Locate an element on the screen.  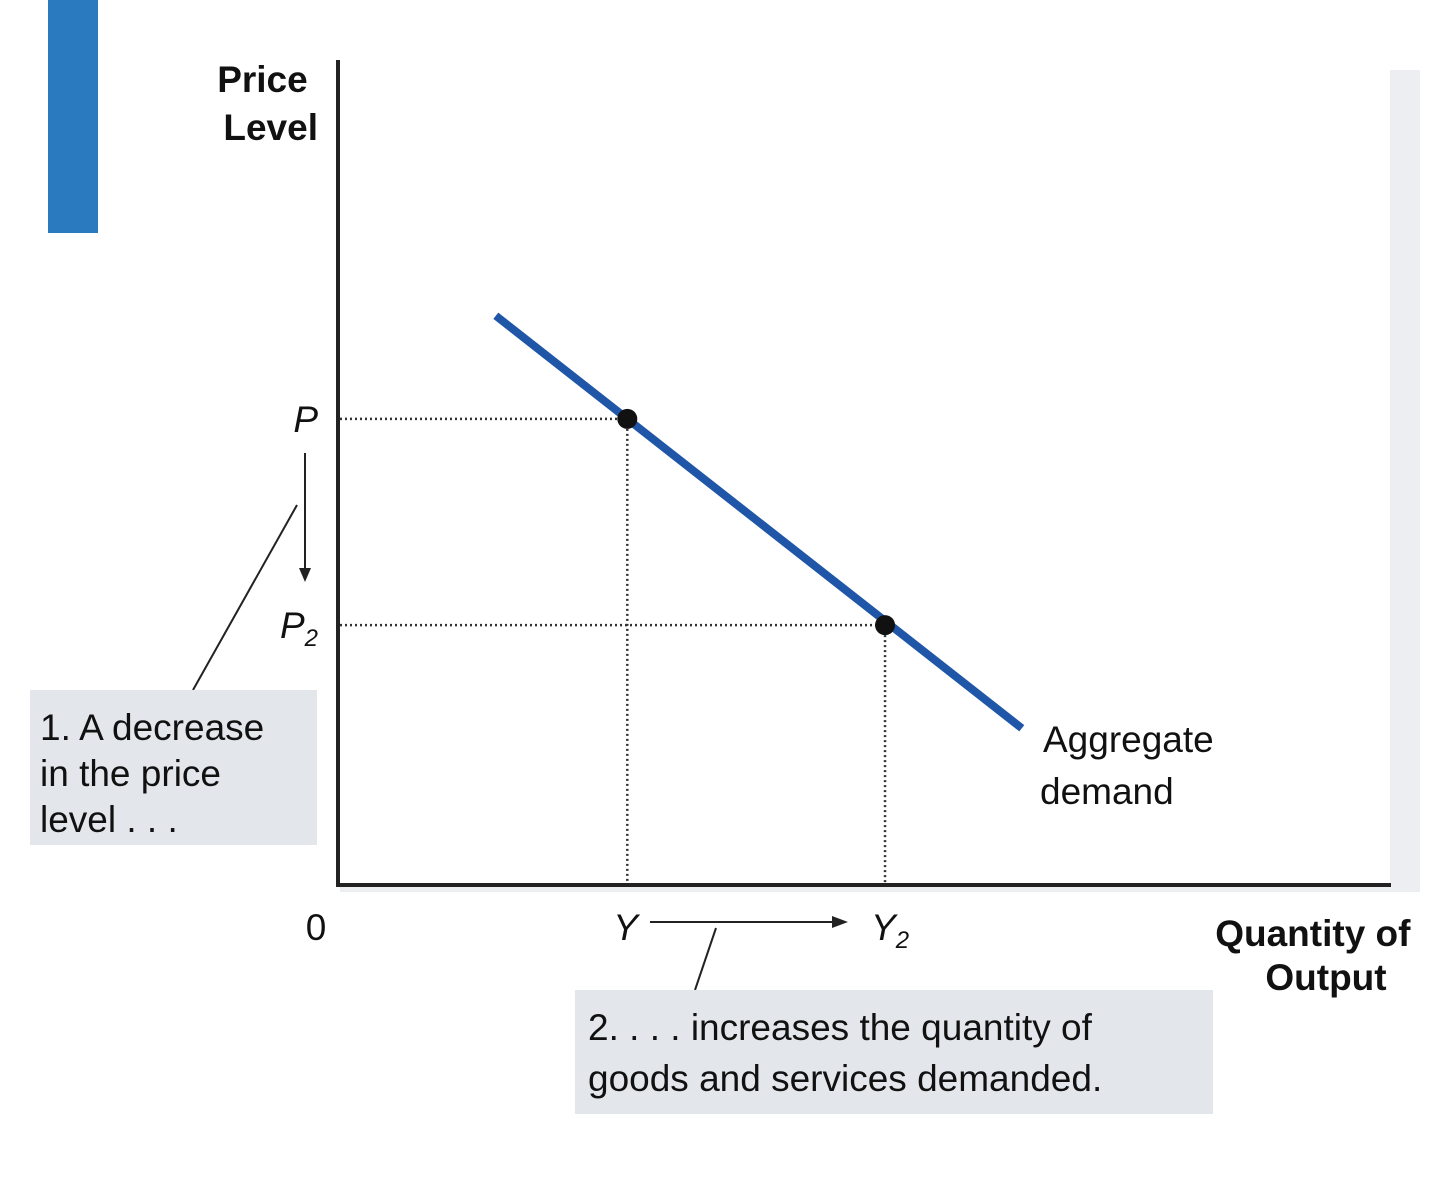
guide-lines is located at coordinates (613, 650).